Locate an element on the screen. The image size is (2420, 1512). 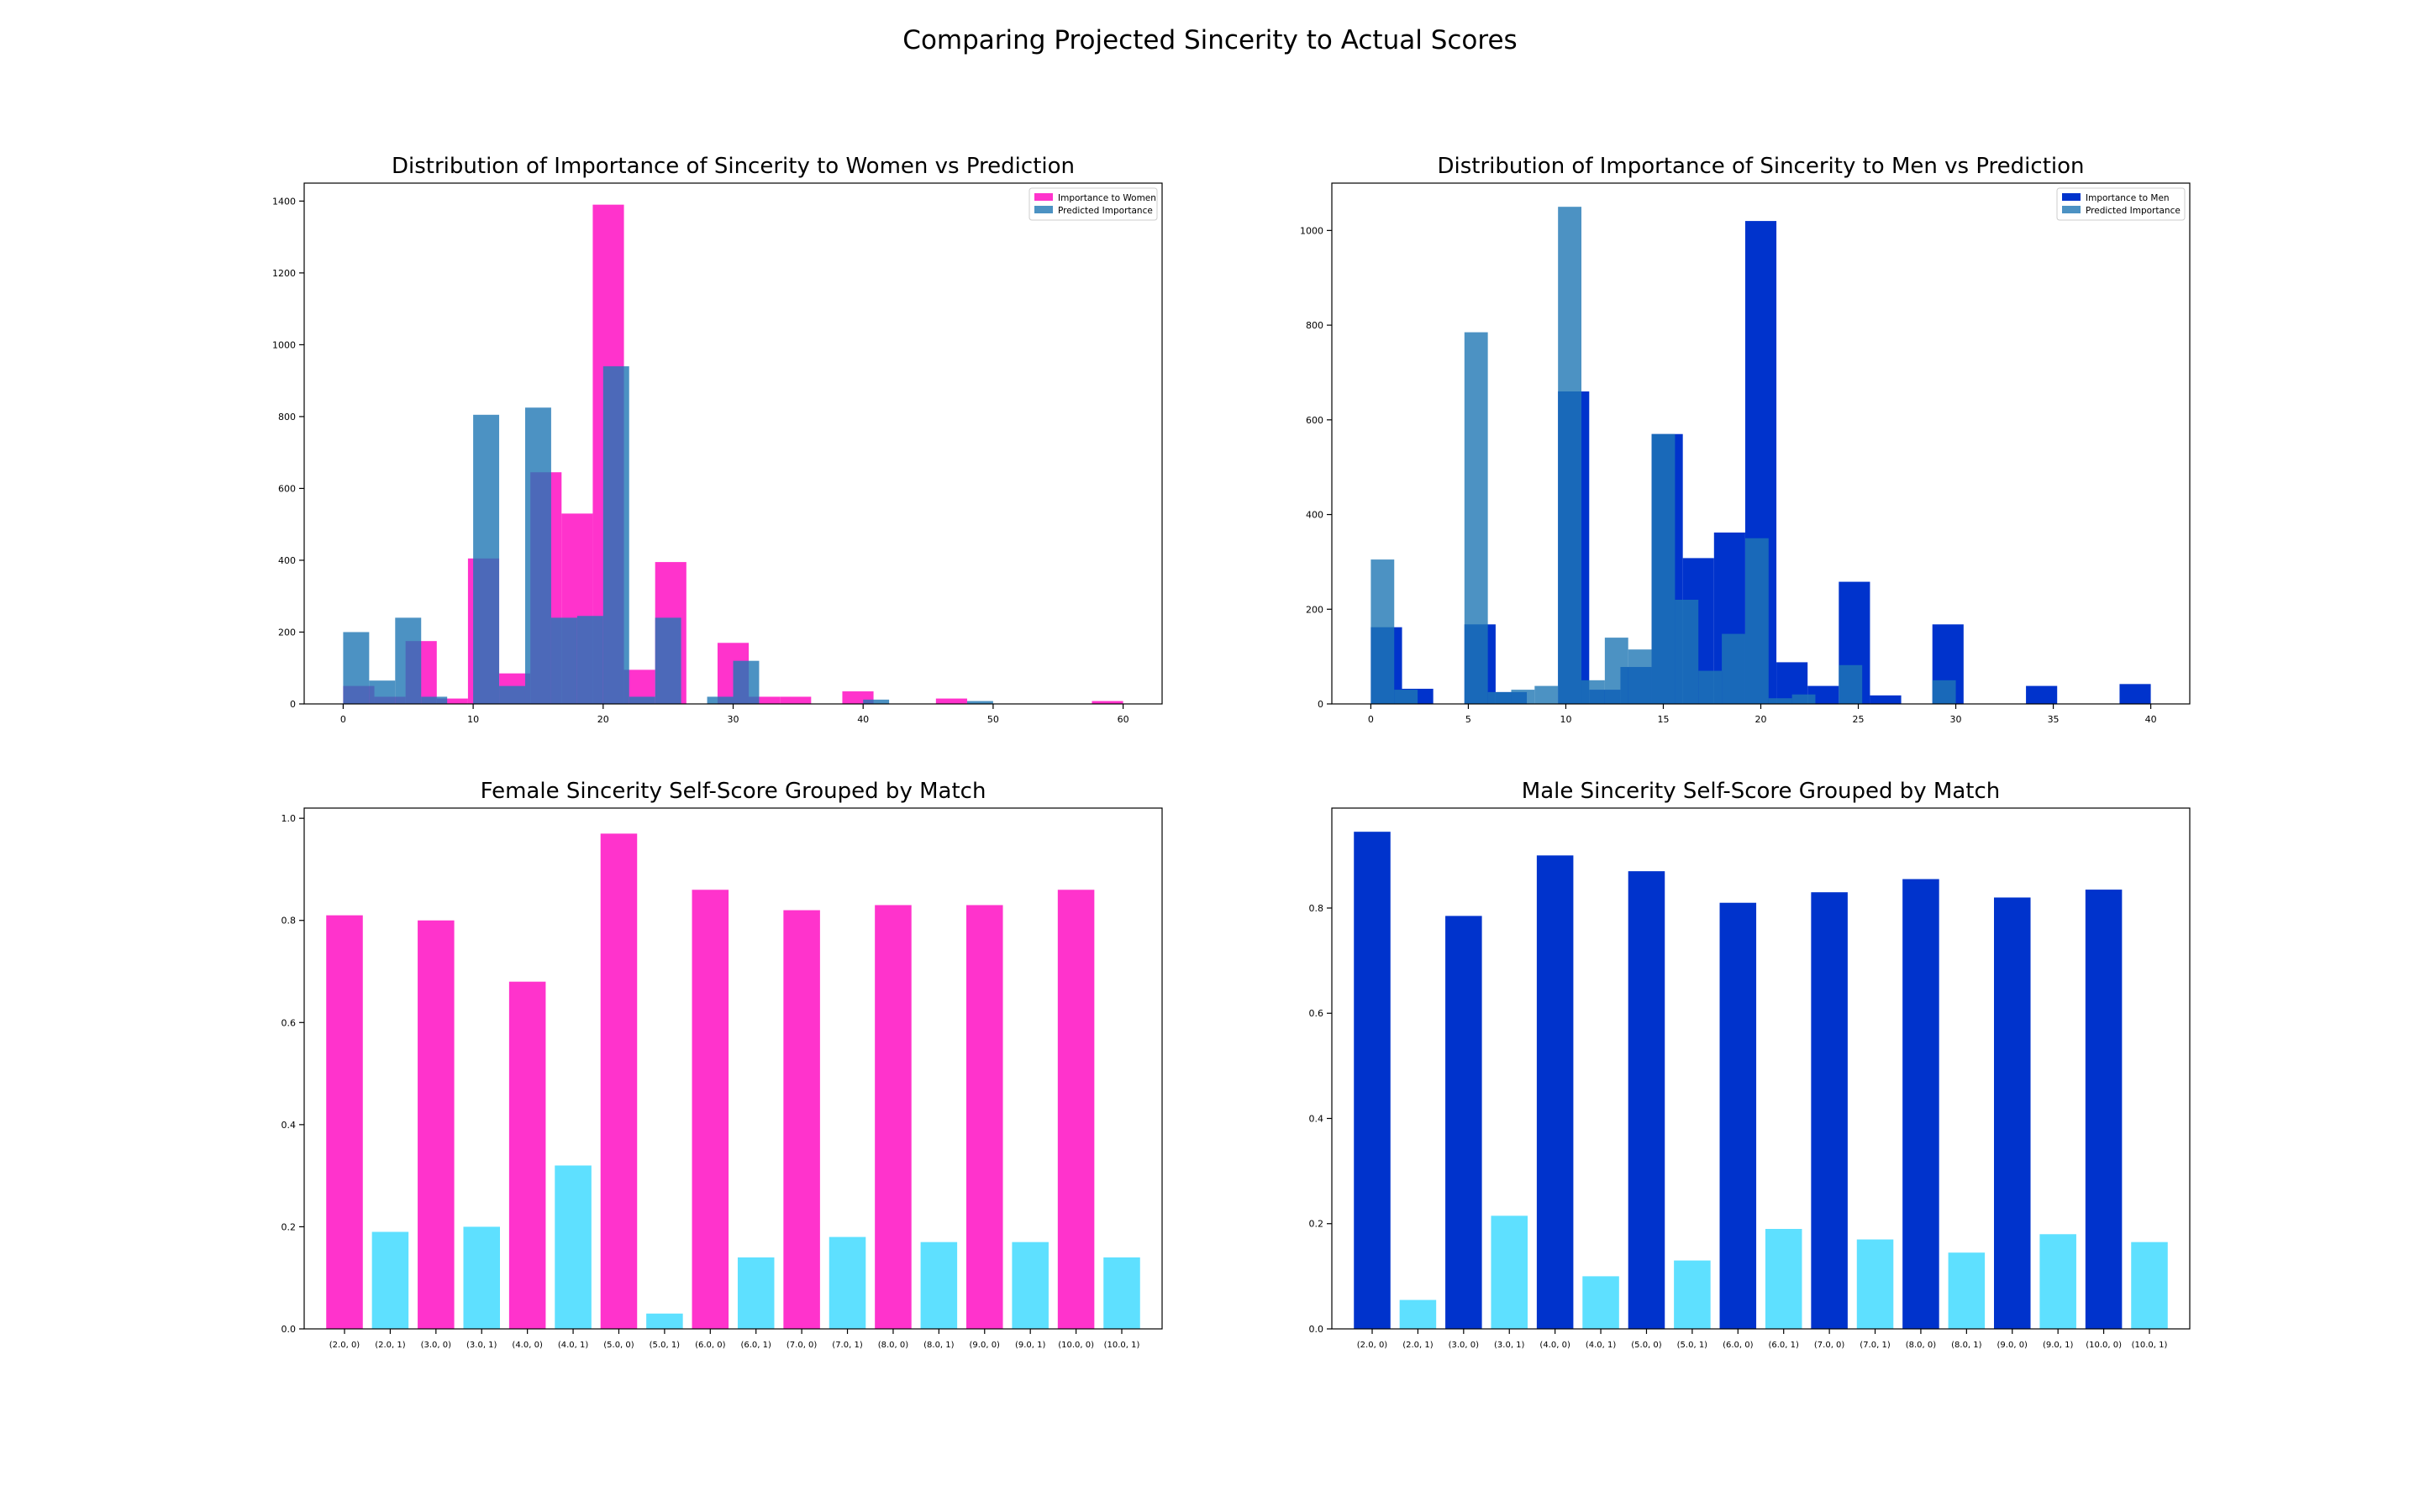
legend: Importance to Women Predicted Importance is located at coordinates (1093, 204).